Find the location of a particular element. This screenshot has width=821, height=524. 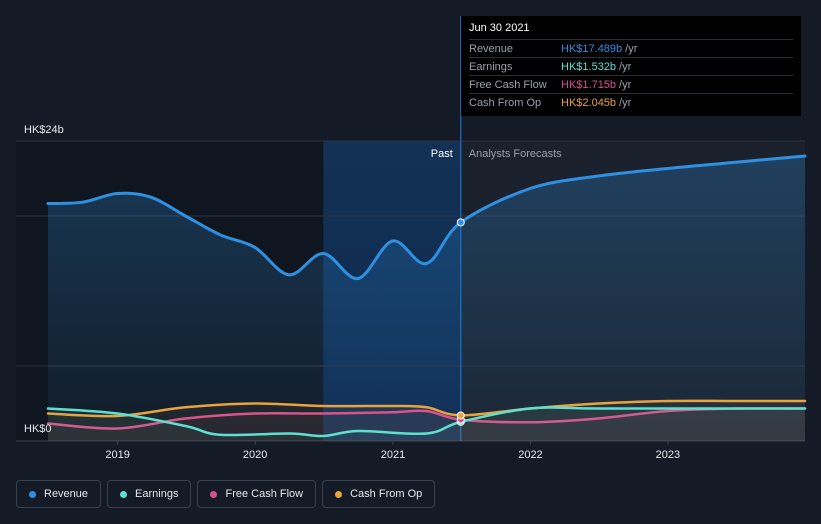

cash-from-op-line is located at coordinates (426, 408).